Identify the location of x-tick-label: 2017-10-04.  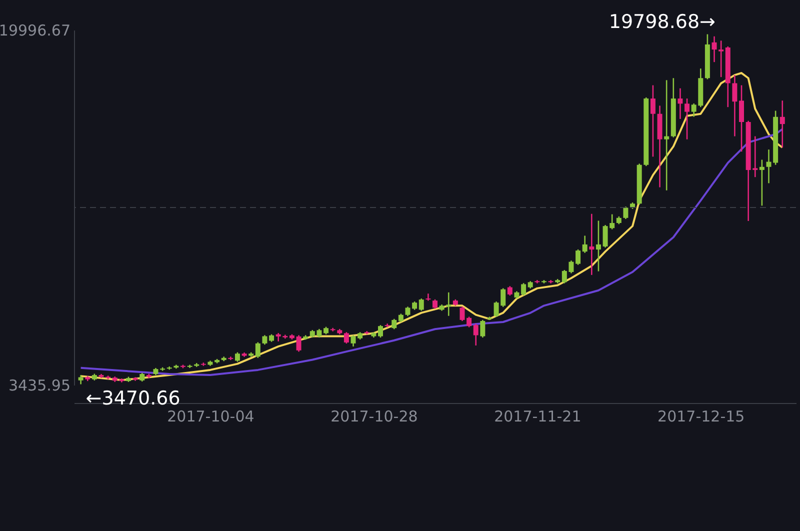
(210, 417).